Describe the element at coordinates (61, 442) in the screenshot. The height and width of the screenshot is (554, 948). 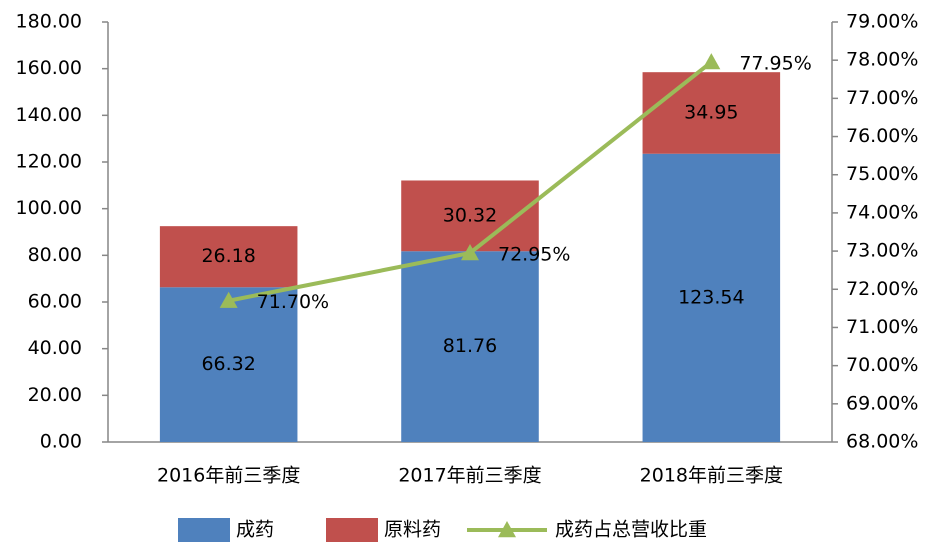
I see `y-tick-label: 0.00` at that location.